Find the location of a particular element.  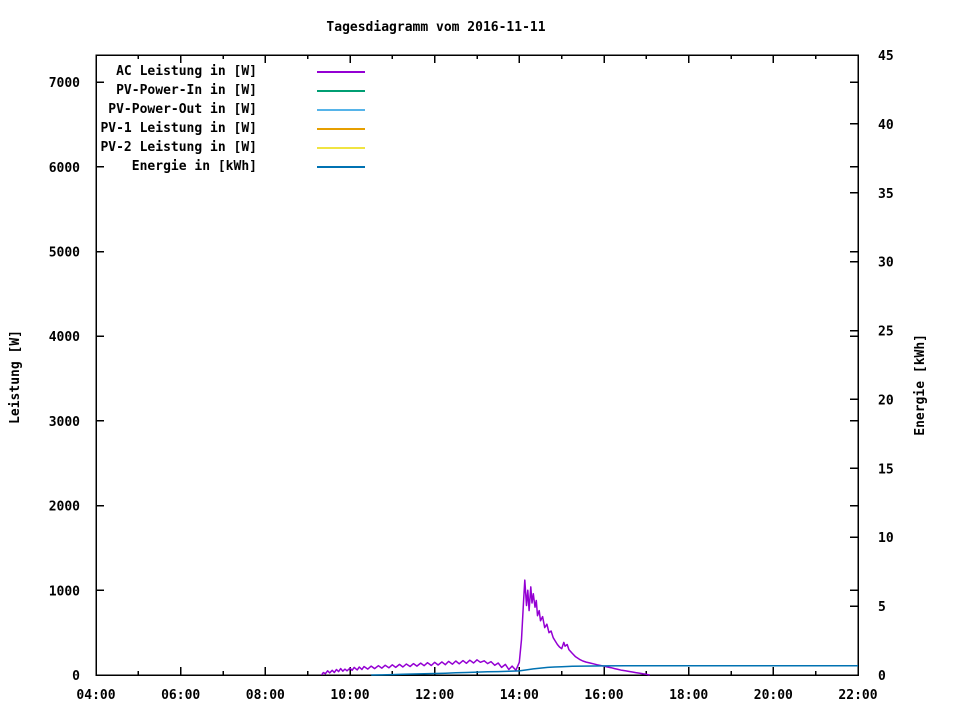

y1-tick-label: 6000 is located at coordinates (64, 168).